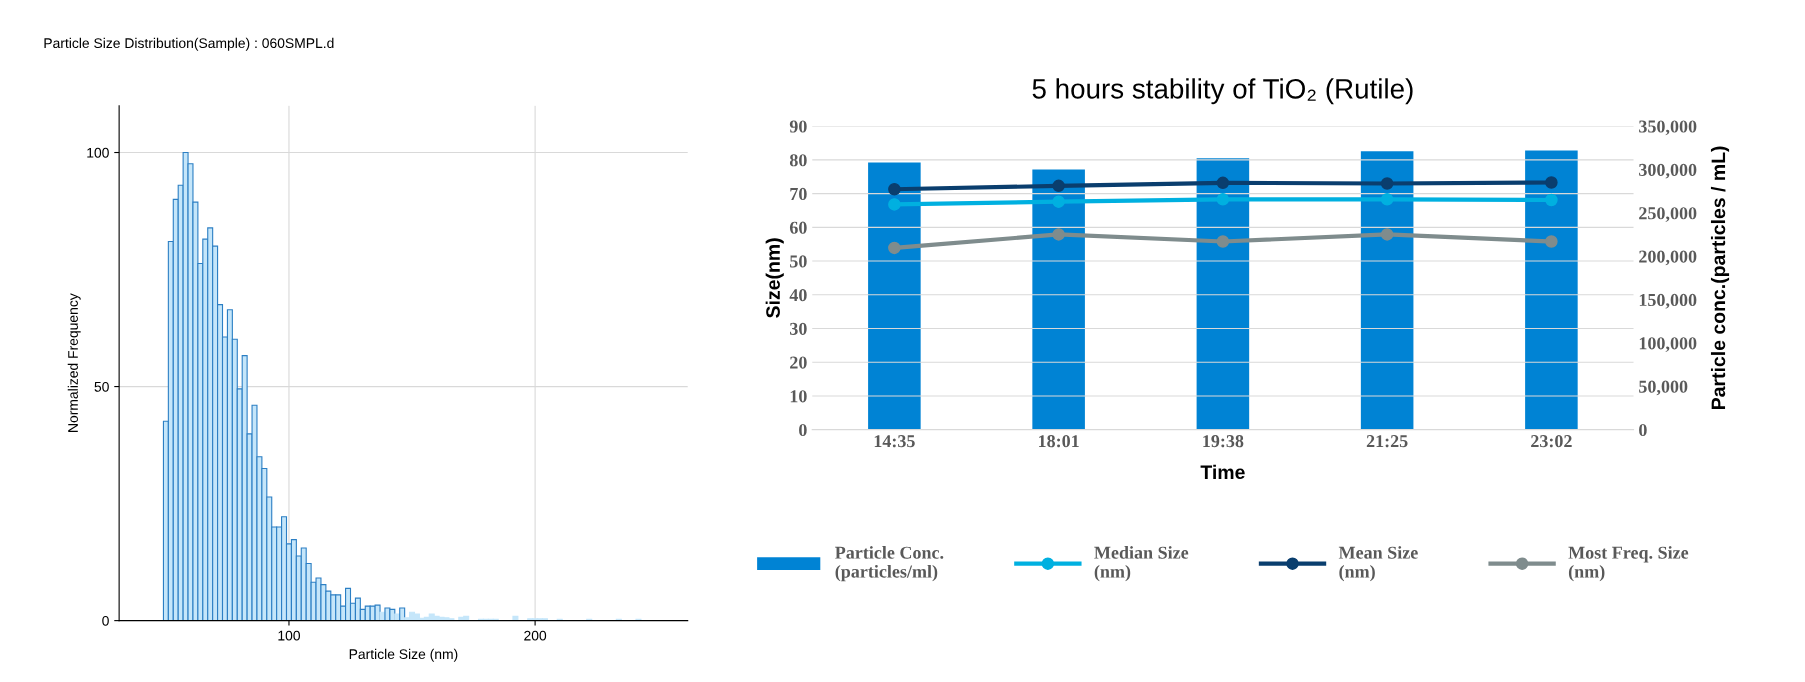 This screenshot has width=1805, height=682. What do you see at coordinates (798, 194) in the screenshot?
I see `y-tick-label: 70` at bounding box center [798, 194].